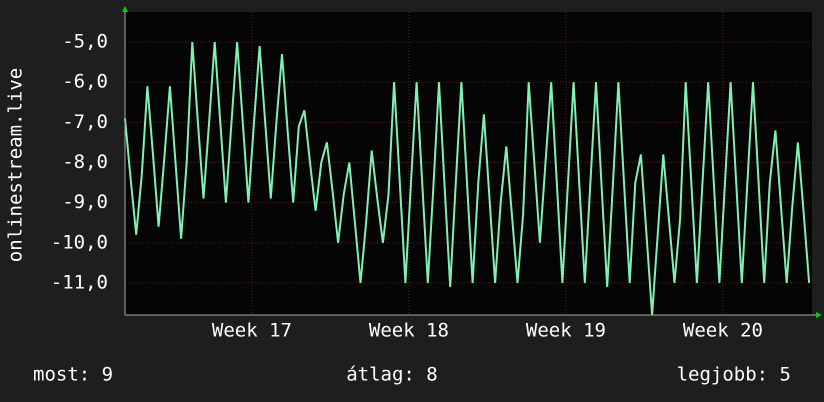 The height and width of the screenshot is (402, 824). I want to click on y-tick-label: -11,0, so click(79, 282).